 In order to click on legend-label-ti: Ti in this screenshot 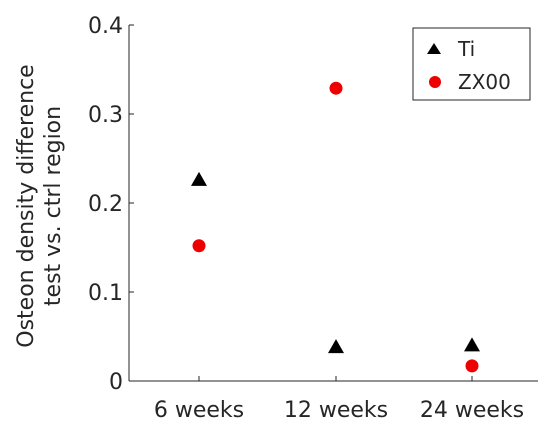, I will do `click(466, 49)`.